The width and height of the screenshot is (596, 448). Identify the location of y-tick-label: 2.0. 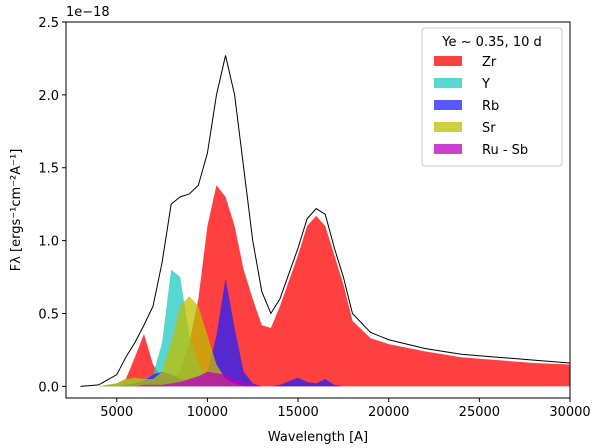
(48, 96).